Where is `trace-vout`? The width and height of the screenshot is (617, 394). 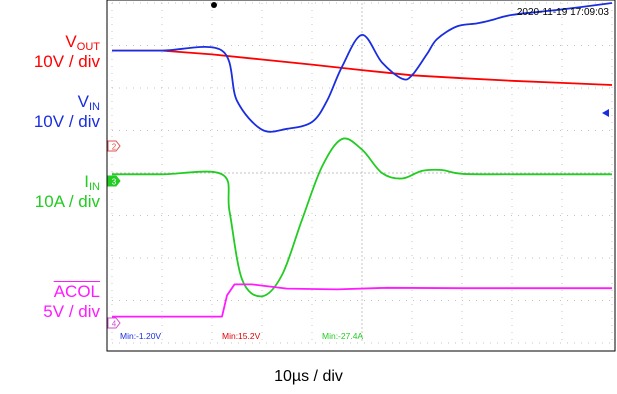 trace-vout is located at coordinates (362, 67).